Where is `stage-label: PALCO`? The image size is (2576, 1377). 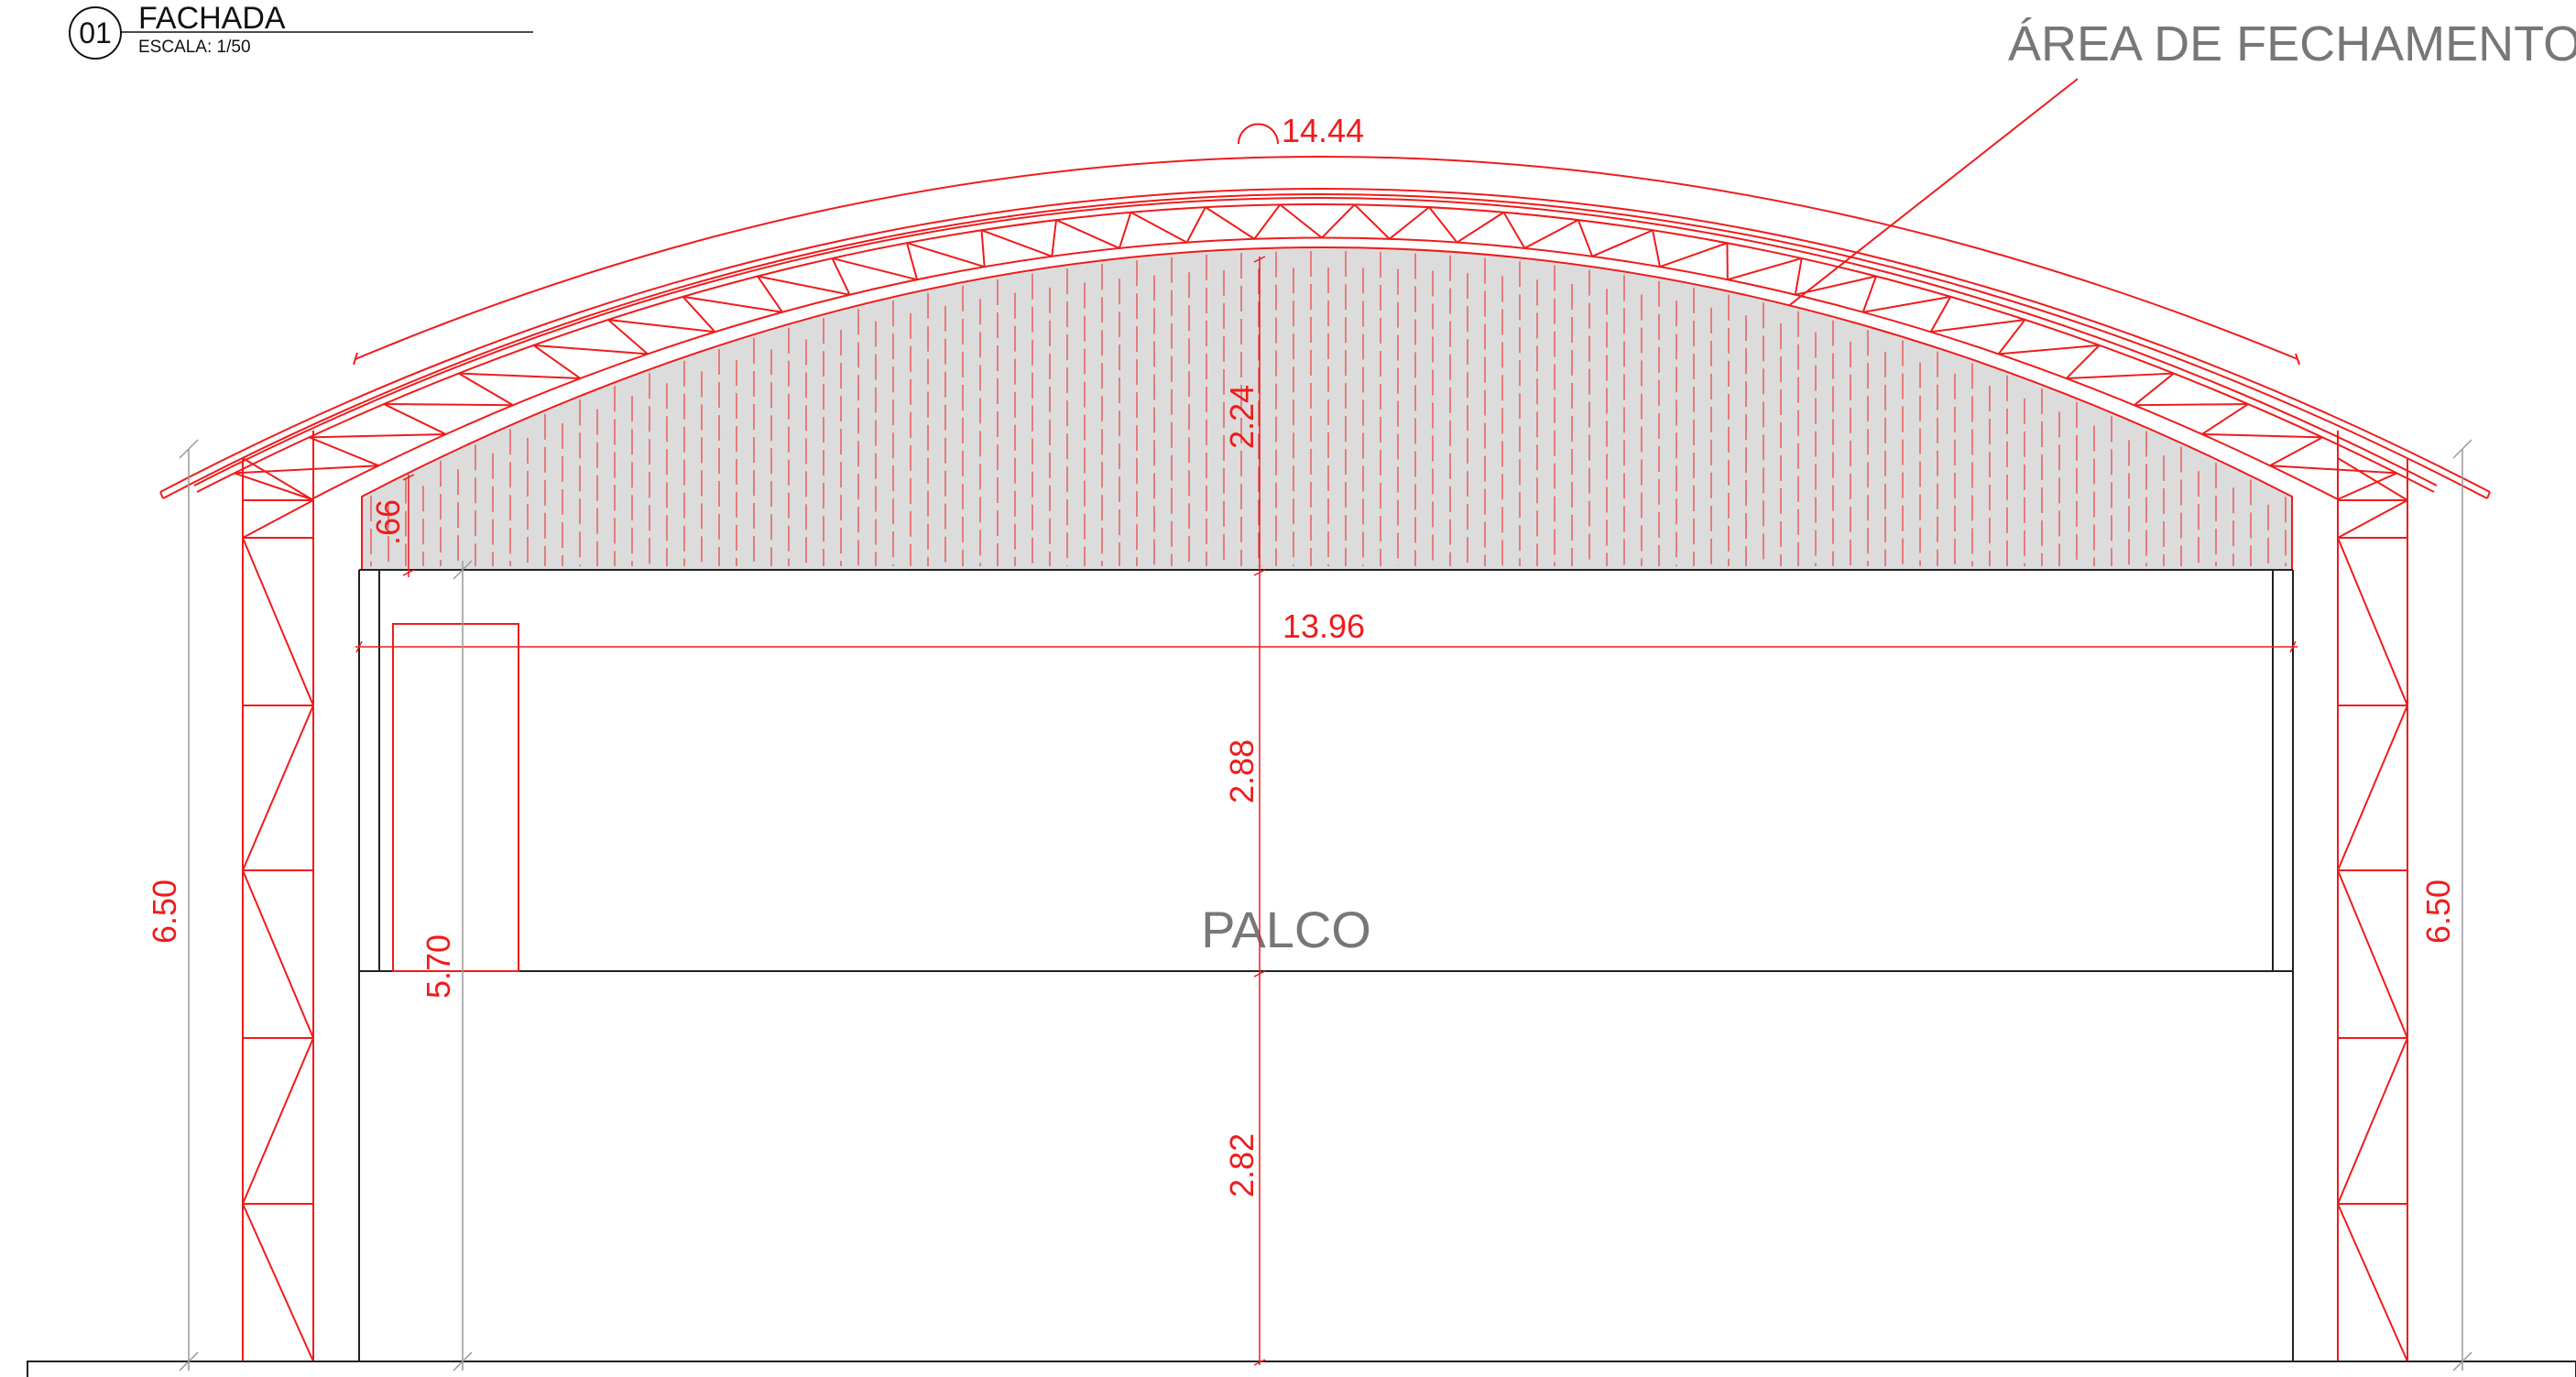
stage-label: PALCO is located at coordinates (1286, 929).